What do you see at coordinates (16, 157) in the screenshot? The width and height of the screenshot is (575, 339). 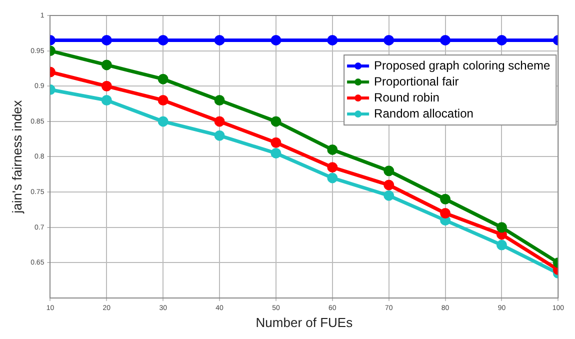 I see `y-axis-title: jain's fairness index` at bounding box center [16, 157].